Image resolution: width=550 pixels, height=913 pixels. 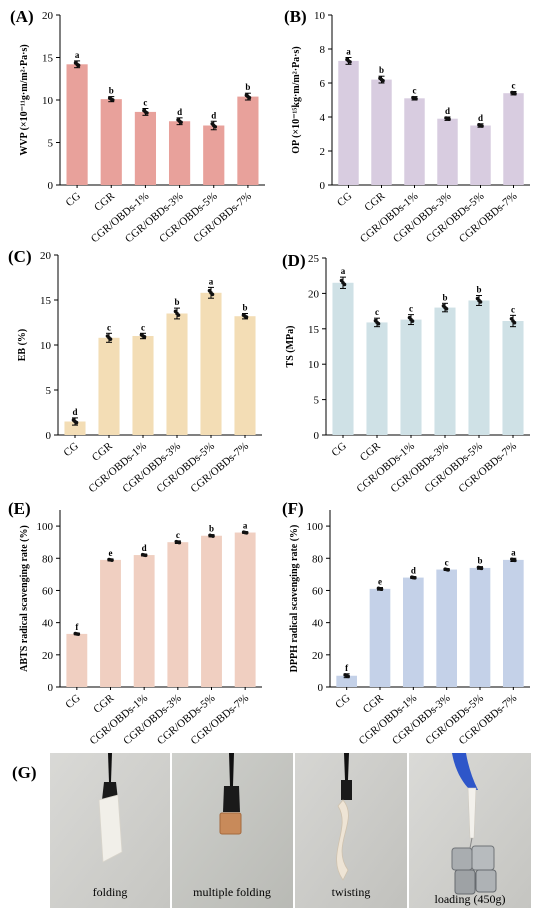 What do you see at coordinates (294, 599) in the screenshot?
I see `y-axis-title: DPPH radical scavenging rate (%)` at bounding box center [294, 599].